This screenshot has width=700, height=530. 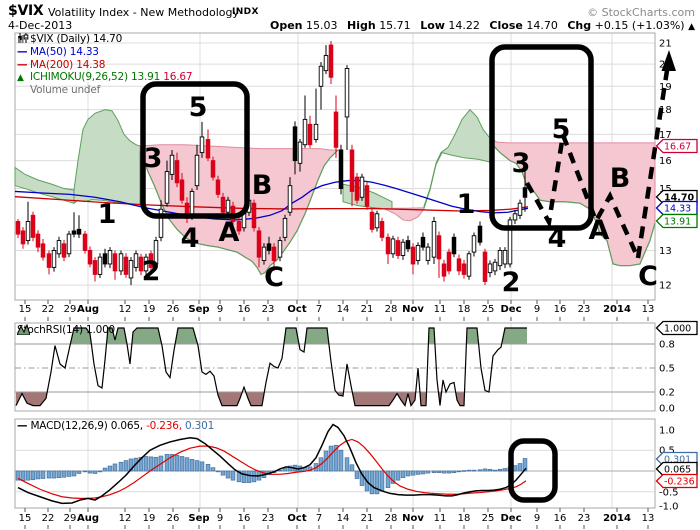 I want to click on legend-ichimoku-text: ICHIMOKU(9,26,52) 13.91, so click(x=95, y=77).